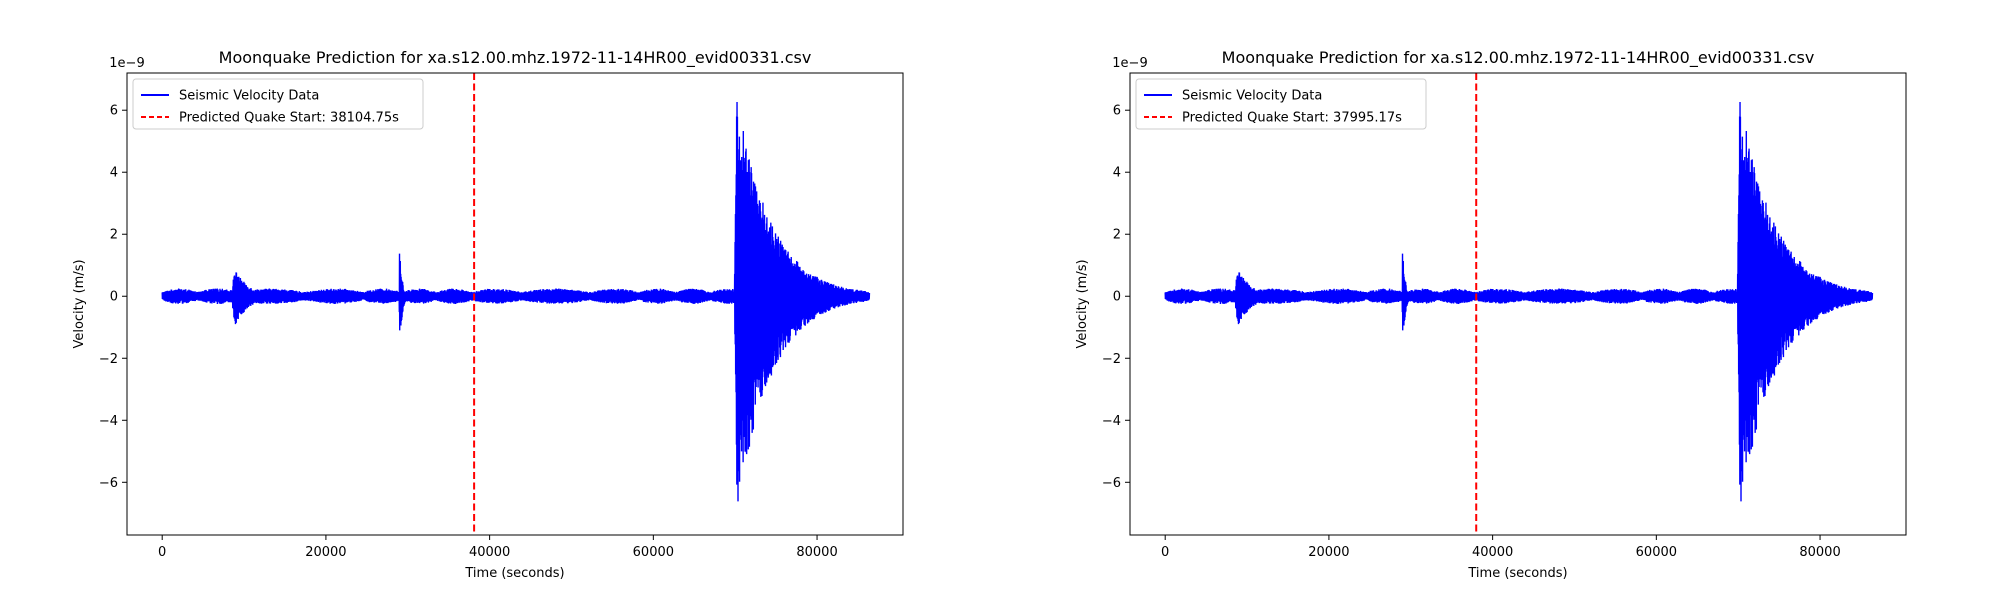 The width and height of the screenshot is (2000, 604). Describe the element at coordinates (1292, 118) in the screenshot. I see `legend-entry: Predicted Quake Start: 37995.17s` at that location.